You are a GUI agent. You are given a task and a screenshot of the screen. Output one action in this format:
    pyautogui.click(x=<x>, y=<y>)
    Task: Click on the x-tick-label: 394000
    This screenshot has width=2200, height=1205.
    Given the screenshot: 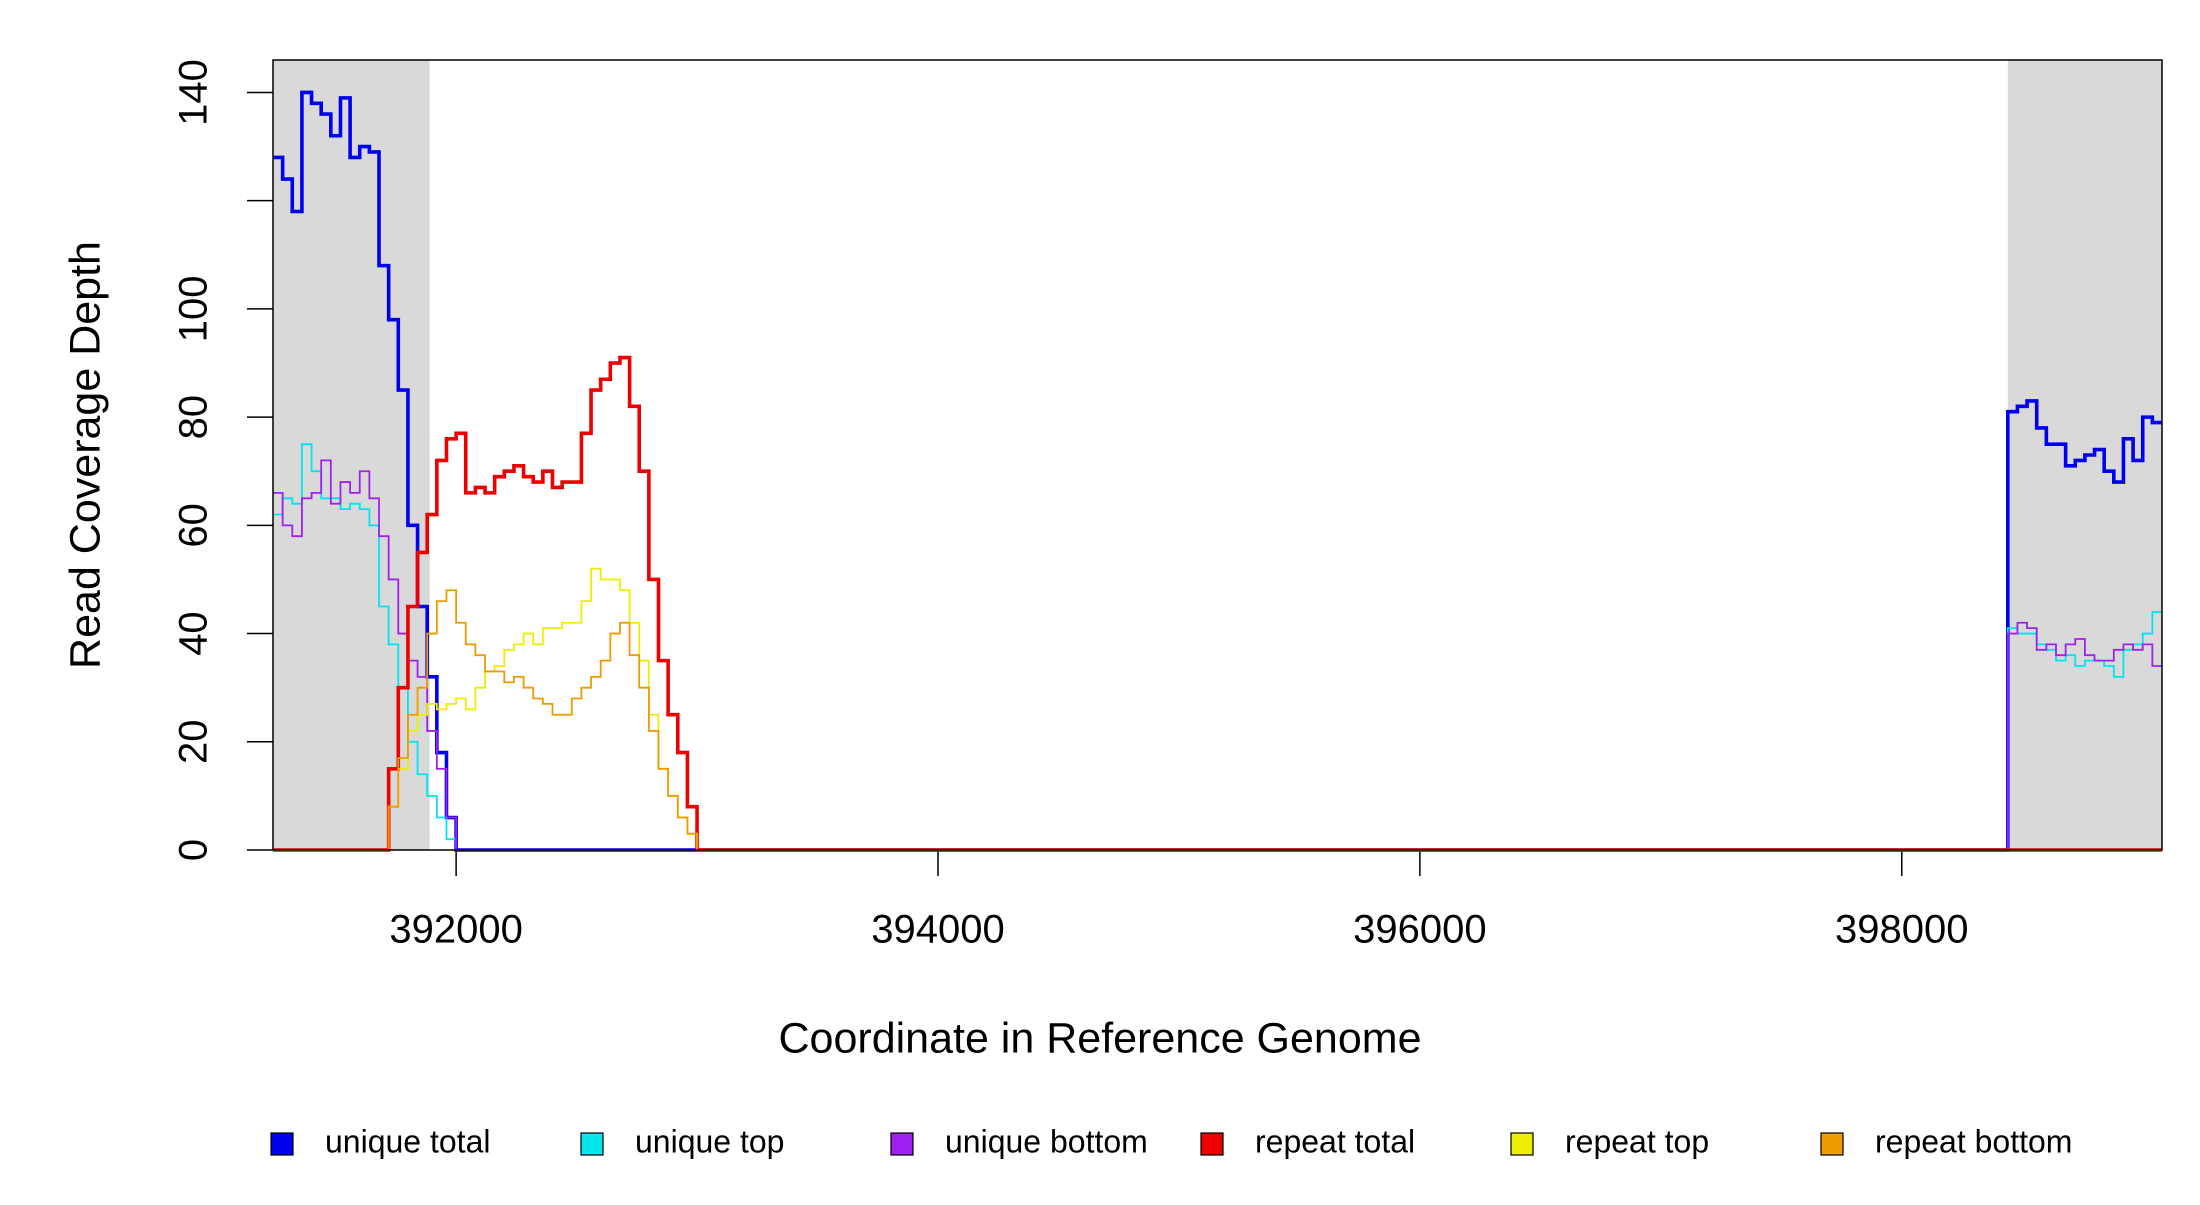 What is the action you would take?
    pyautogui.click(x=937, y=930)
    